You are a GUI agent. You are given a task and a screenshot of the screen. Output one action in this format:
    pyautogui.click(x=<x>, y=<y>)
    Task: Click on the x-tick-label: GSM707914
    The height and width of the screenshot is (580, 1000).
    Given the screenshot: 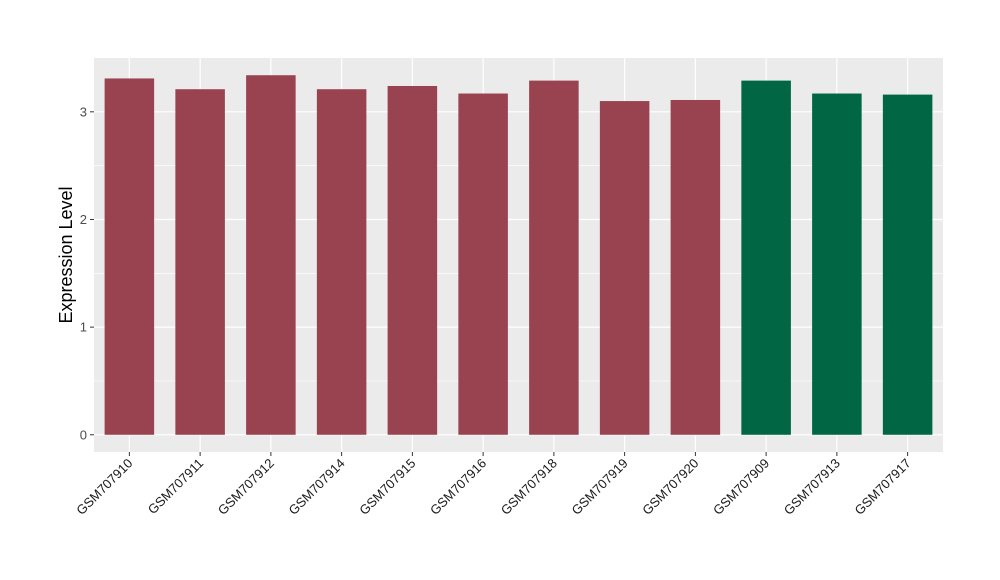 What is the action you would take?
    pyautogui.click(x=317, y=487)
    